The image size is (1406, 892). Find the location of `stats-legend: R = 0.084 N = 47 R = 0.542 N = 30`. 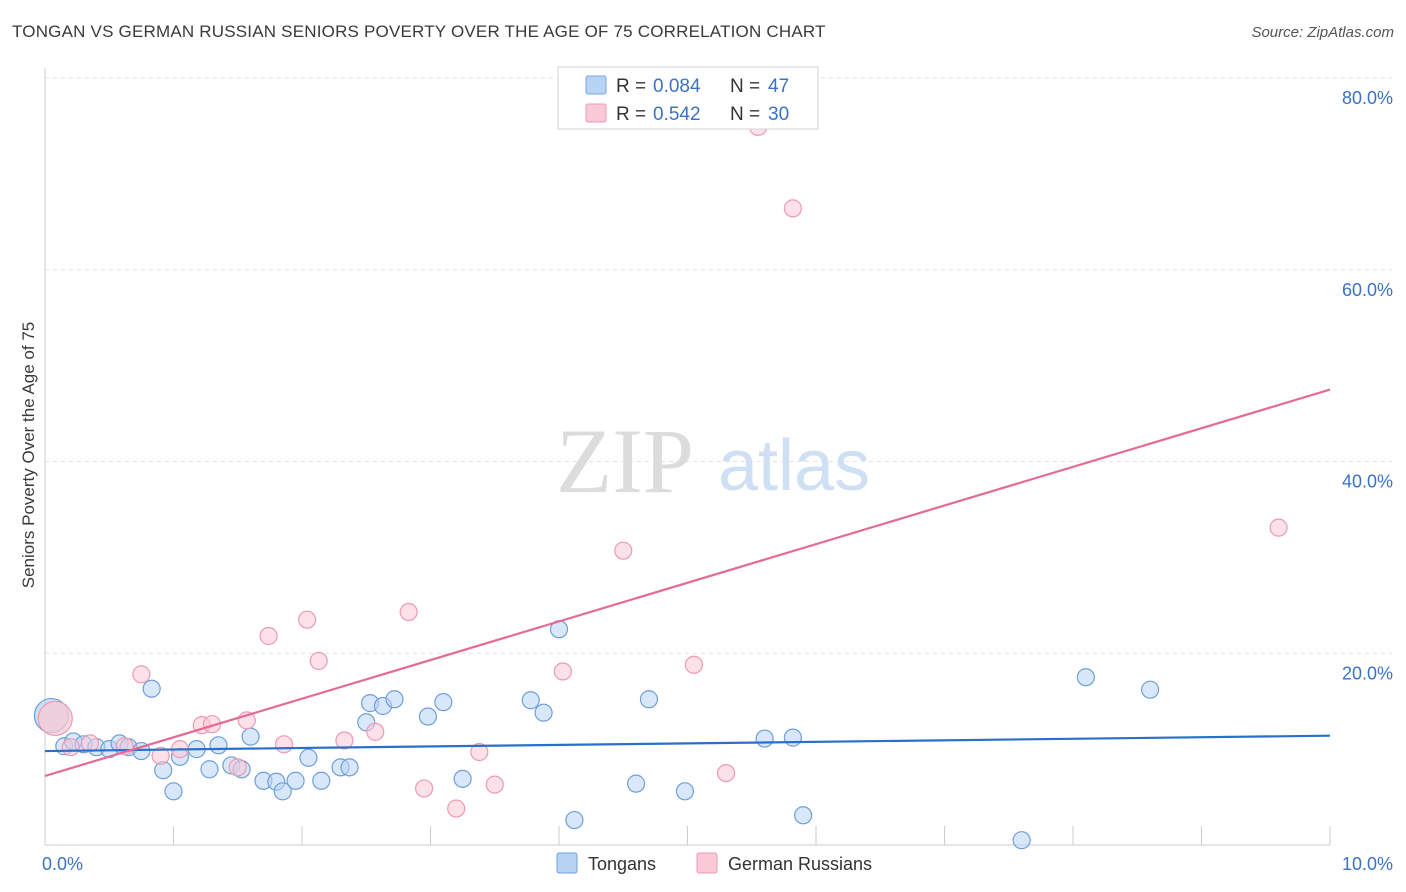

stats-legend: R = 0.084 N = 47 R = 0.542 N = 30 is located at coordinates (688, 98).